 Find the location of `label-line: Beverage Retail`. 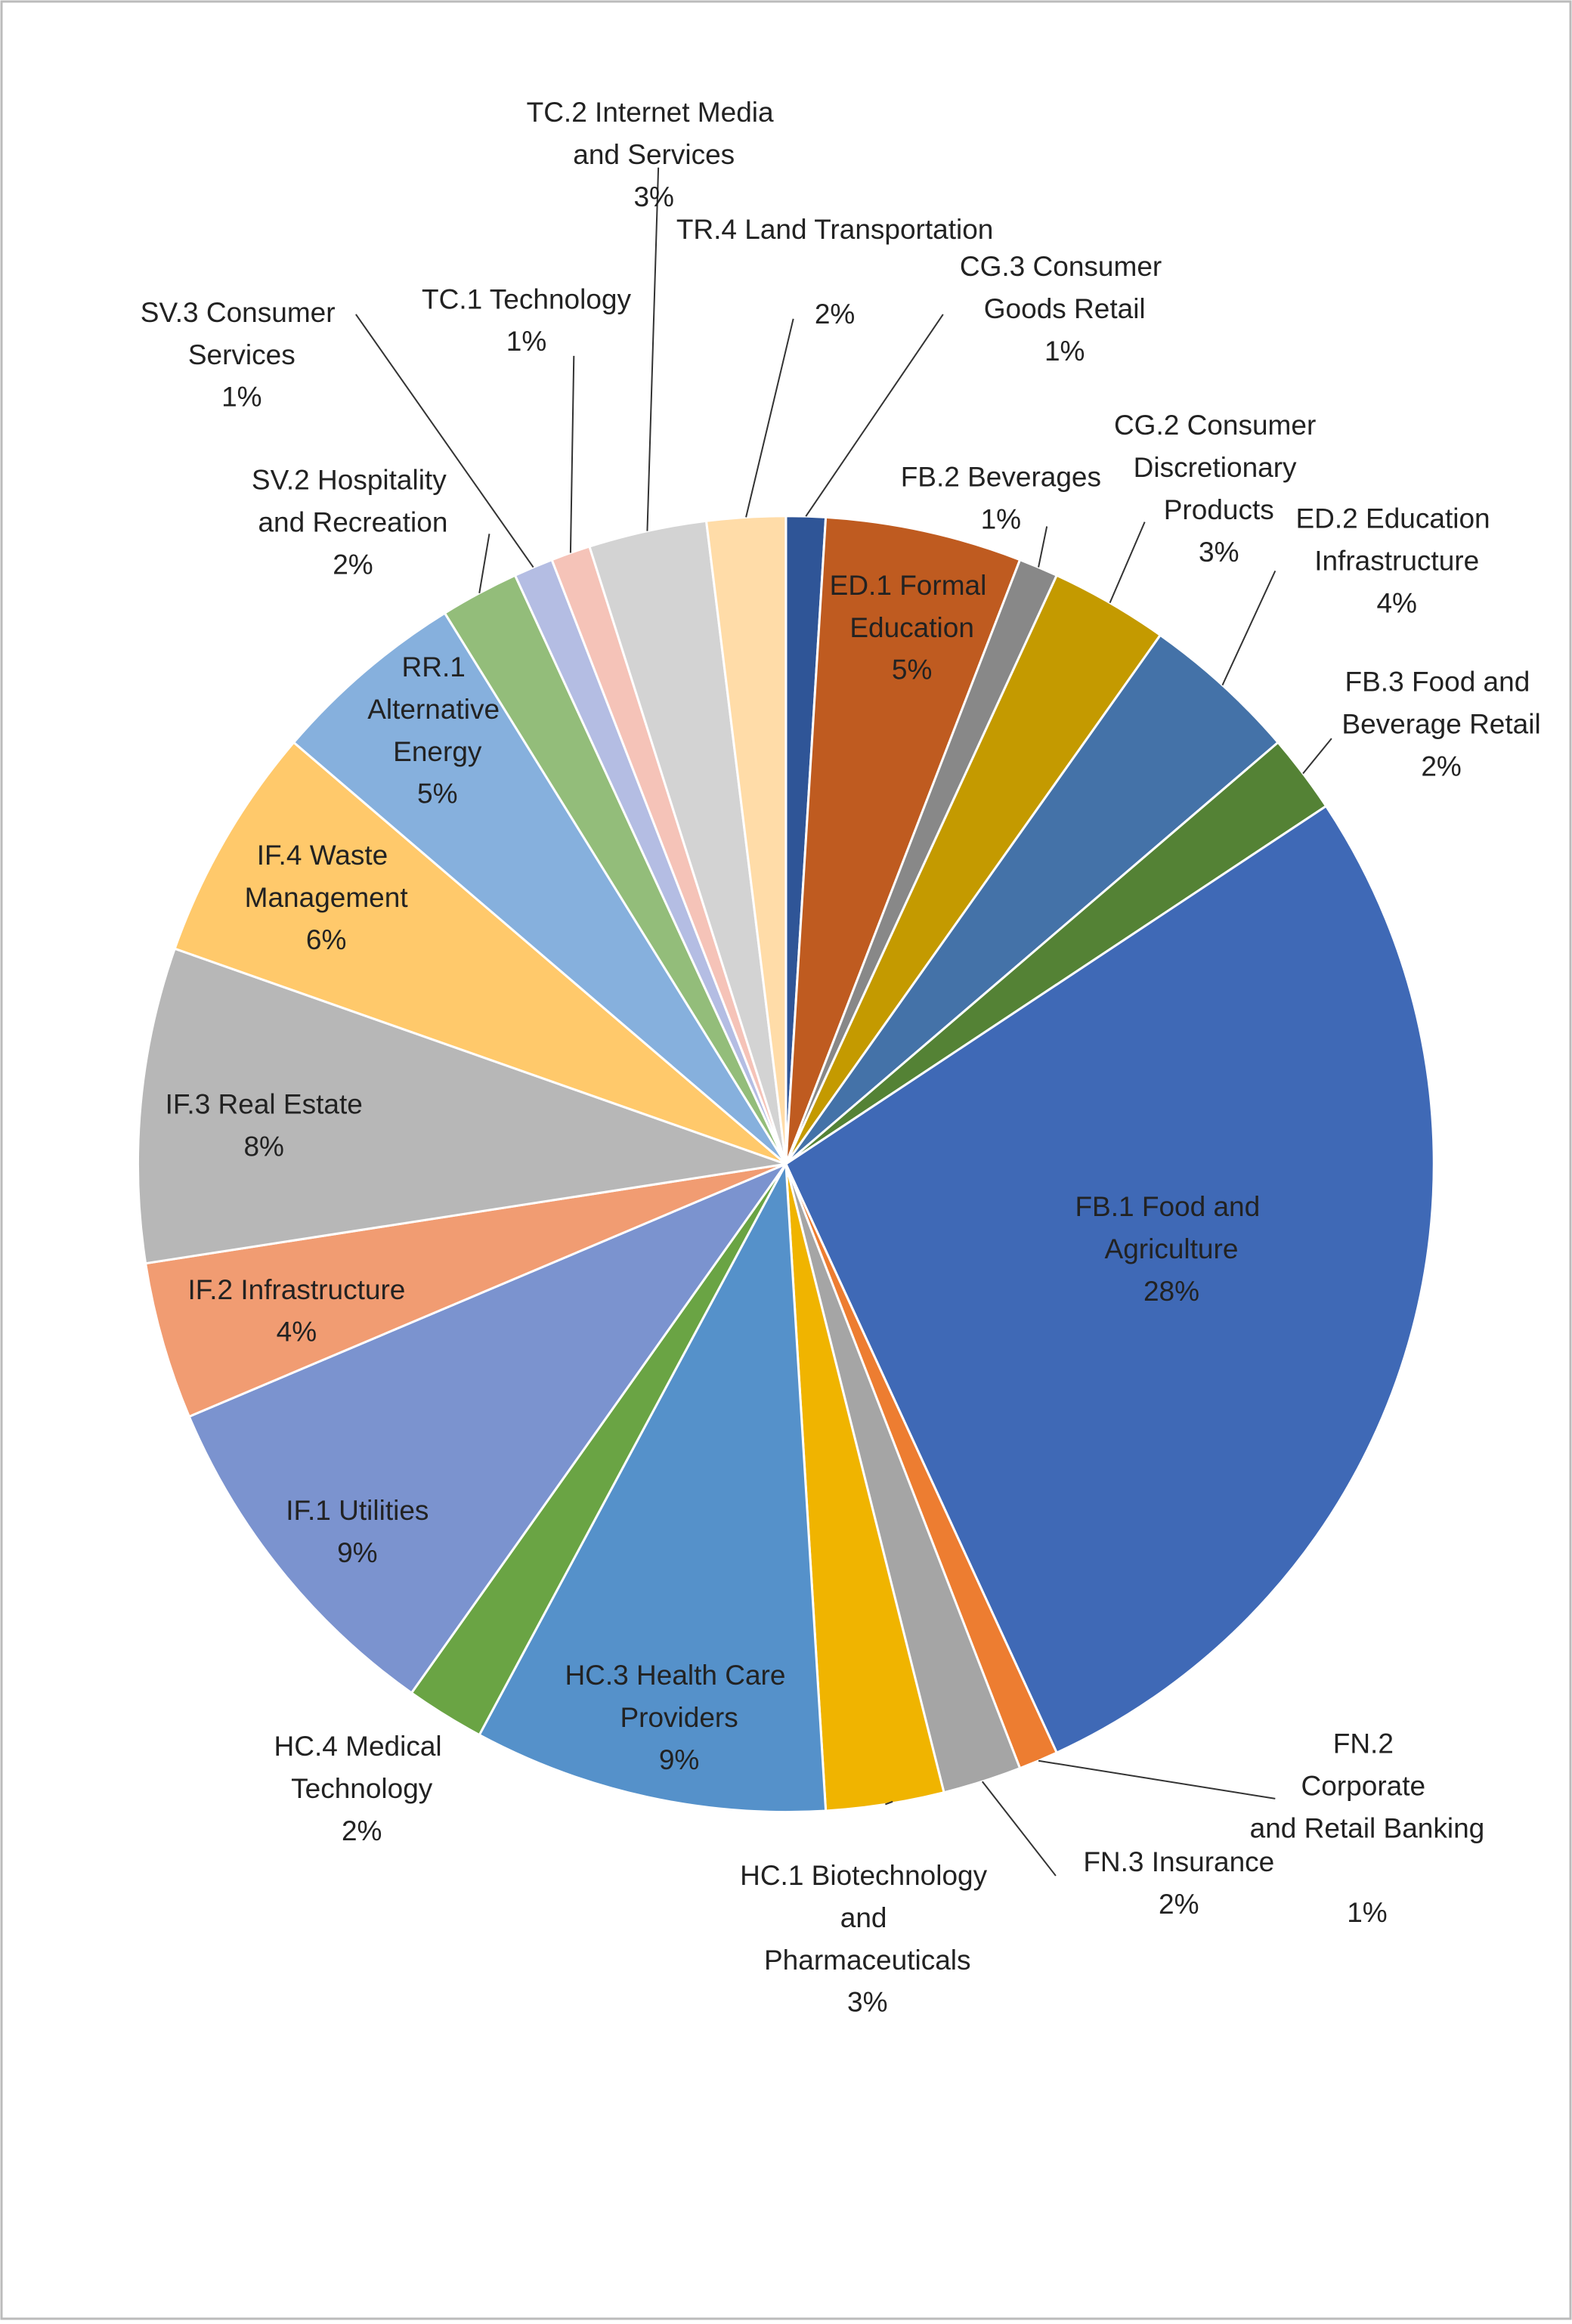

label-line: Beverage Retail is located at coordinates (1440, 723).